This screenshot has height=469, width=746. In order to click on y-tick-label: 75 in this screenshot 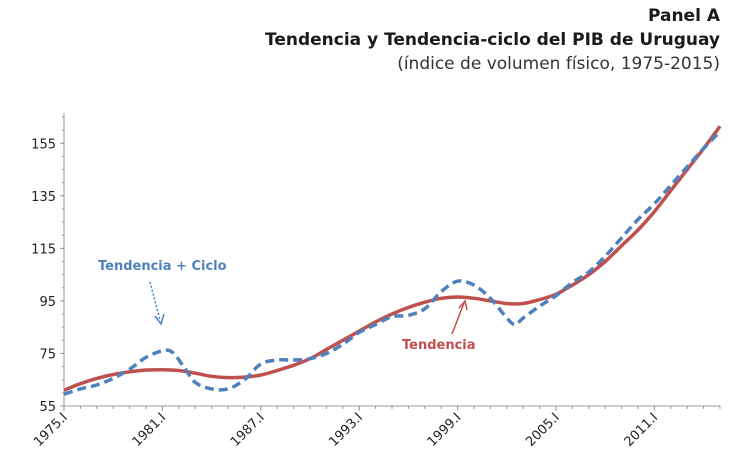, I will do `click(47, 354)`.